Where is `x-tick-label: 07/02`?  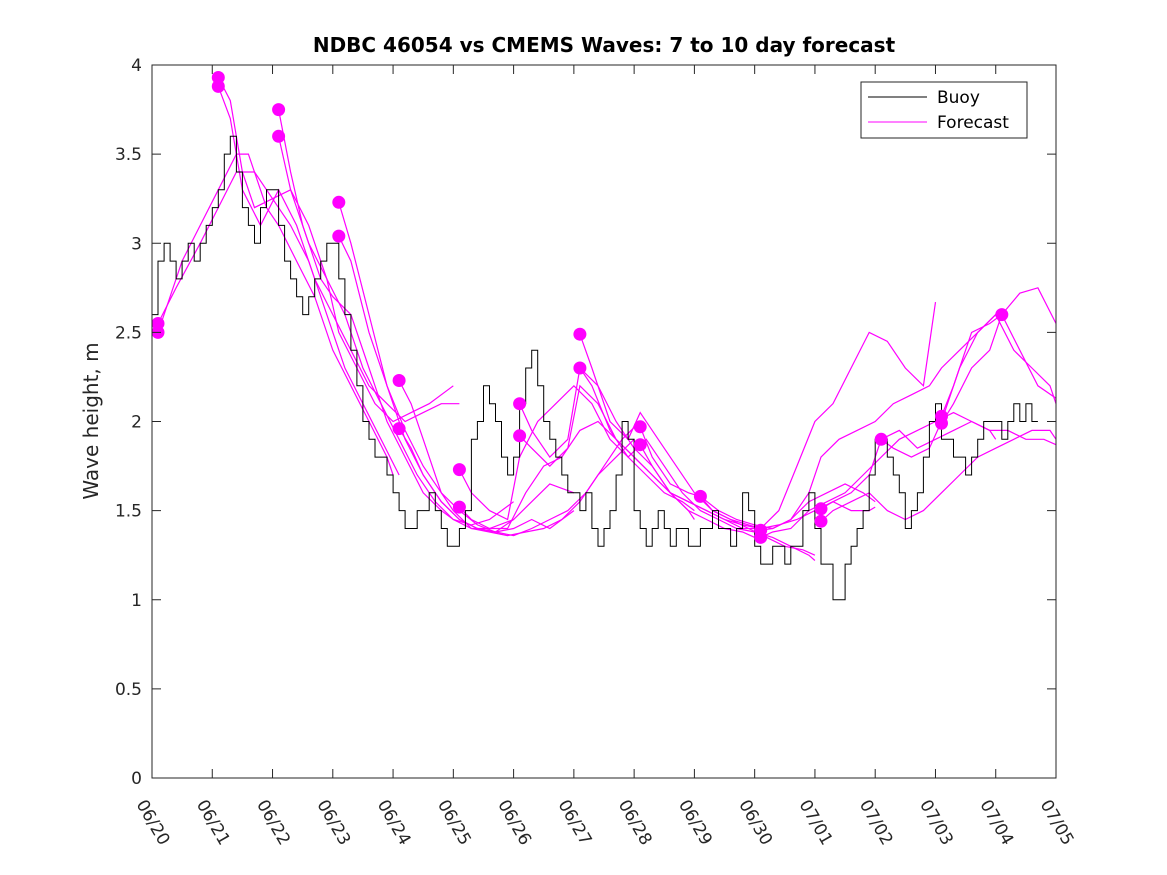
x-tick-label: 07/02 is located at coordinates (876, 823).